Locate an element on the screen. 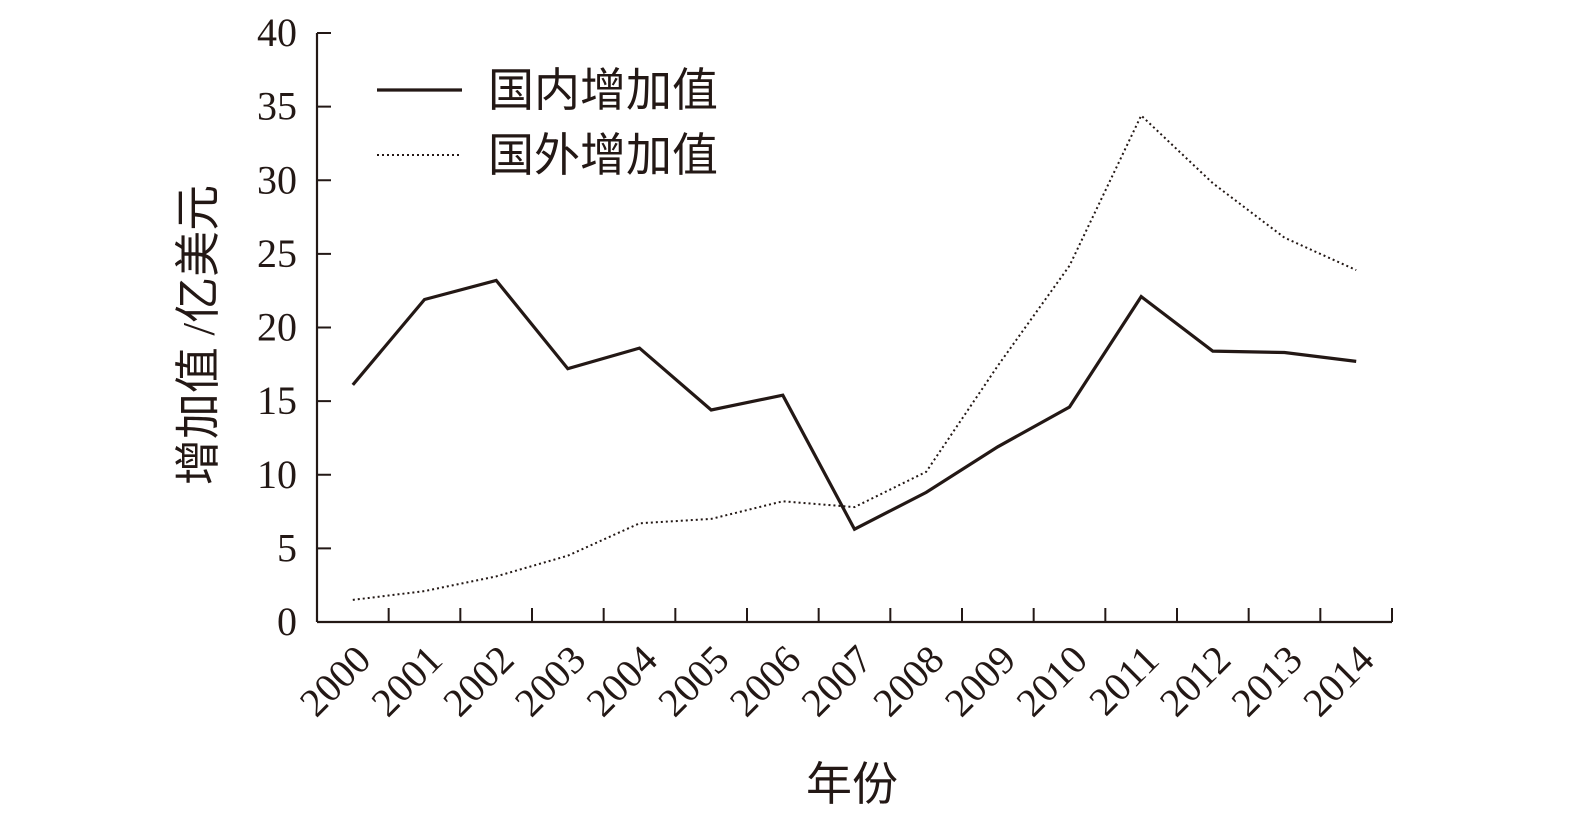 This screenshot has width=1575, height=827. legend-label-2: 国外增加值 is located at coordinates (603, 155).